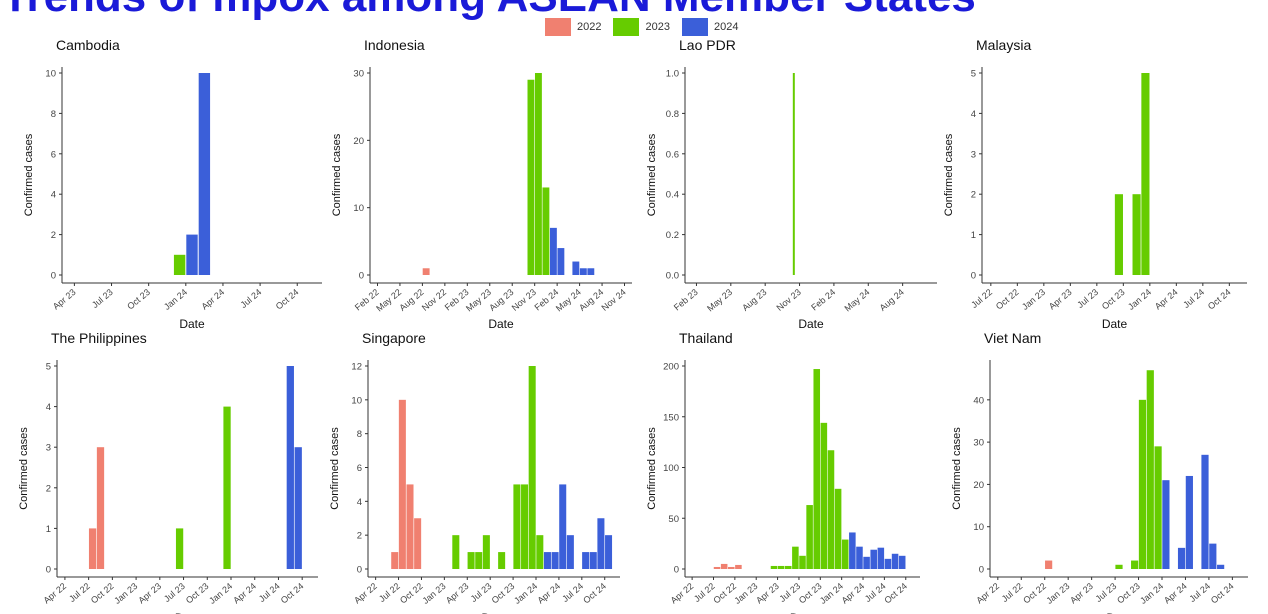 The width and height of the screenshot is (1268, 614). Describe the element at coordinates (356, 367) in the screenshot. I see `y-tick-label: 12` at that location.